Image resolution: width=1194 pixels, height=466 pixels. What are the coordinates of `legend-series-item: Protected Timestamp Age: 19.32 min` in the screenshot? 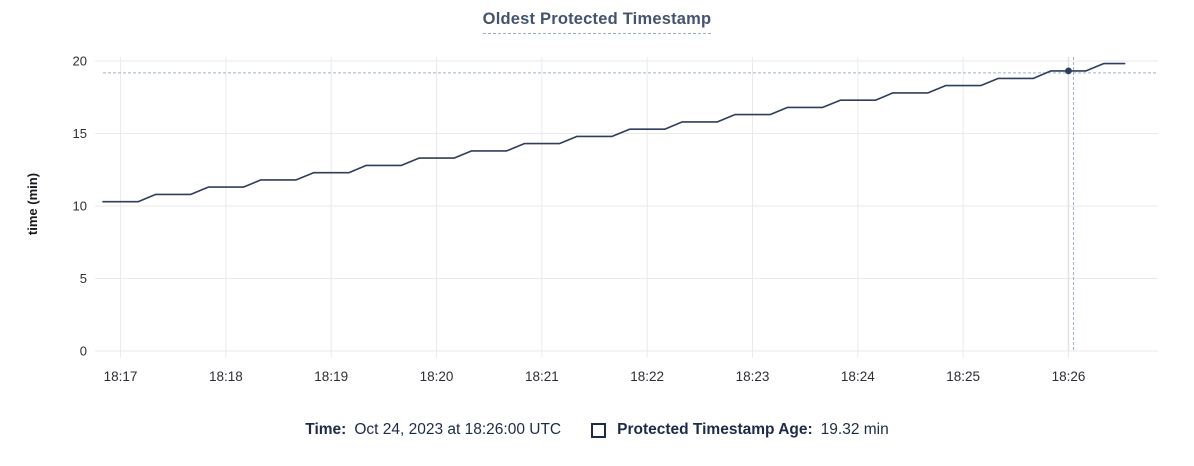 It's located at (740, 430).